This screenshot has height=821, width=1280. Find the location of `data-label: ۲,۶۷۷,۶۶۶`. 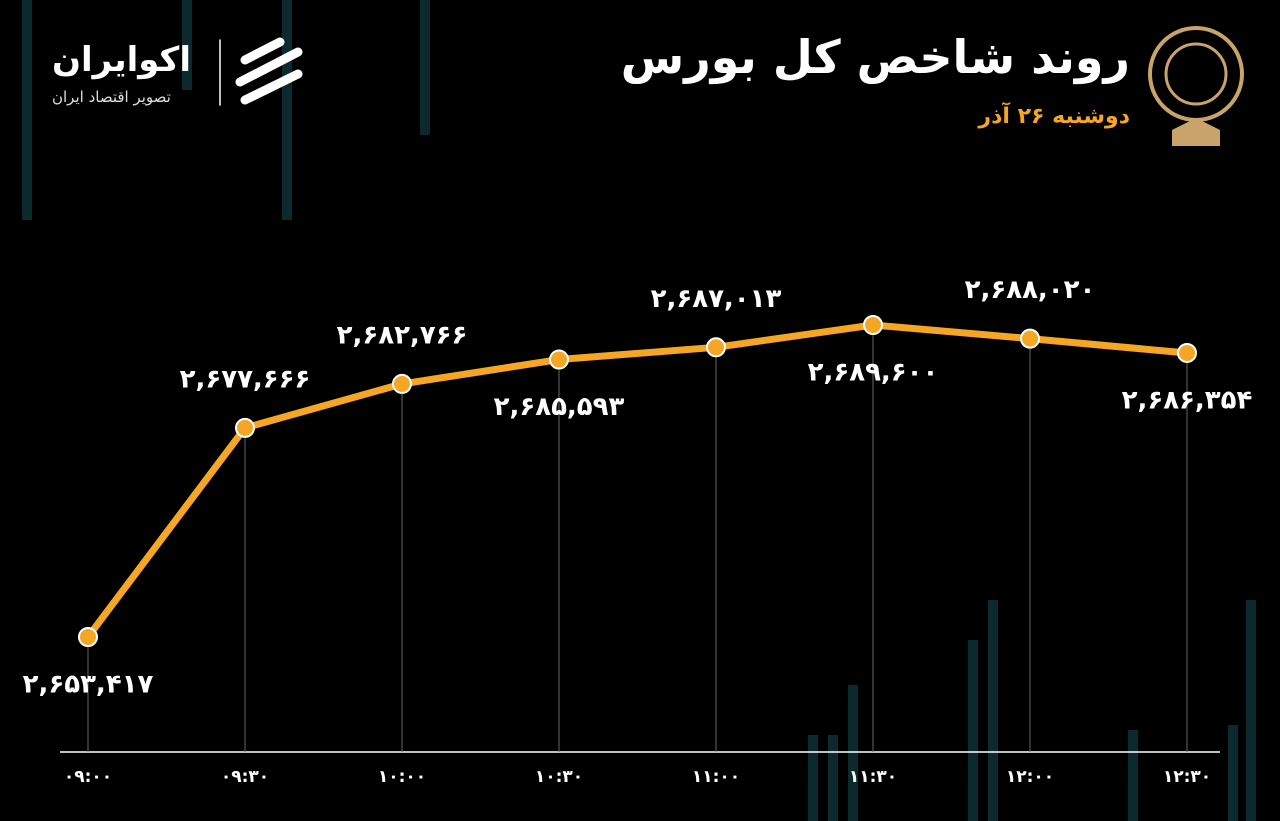

data-label: ۲,۶۷۷,۶۶۶ is located at coordinates (245, 379).